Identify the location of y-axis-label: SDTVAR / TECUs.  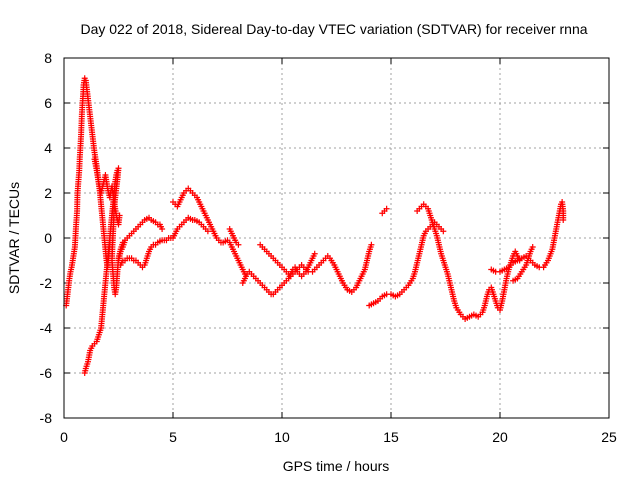
(14, 238).